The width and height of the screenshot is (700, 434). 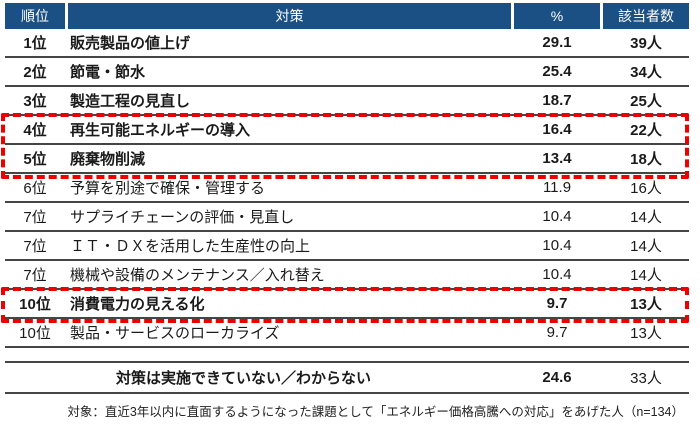 I want to click on row-percent: 16.4, so click(x=557, y=129).